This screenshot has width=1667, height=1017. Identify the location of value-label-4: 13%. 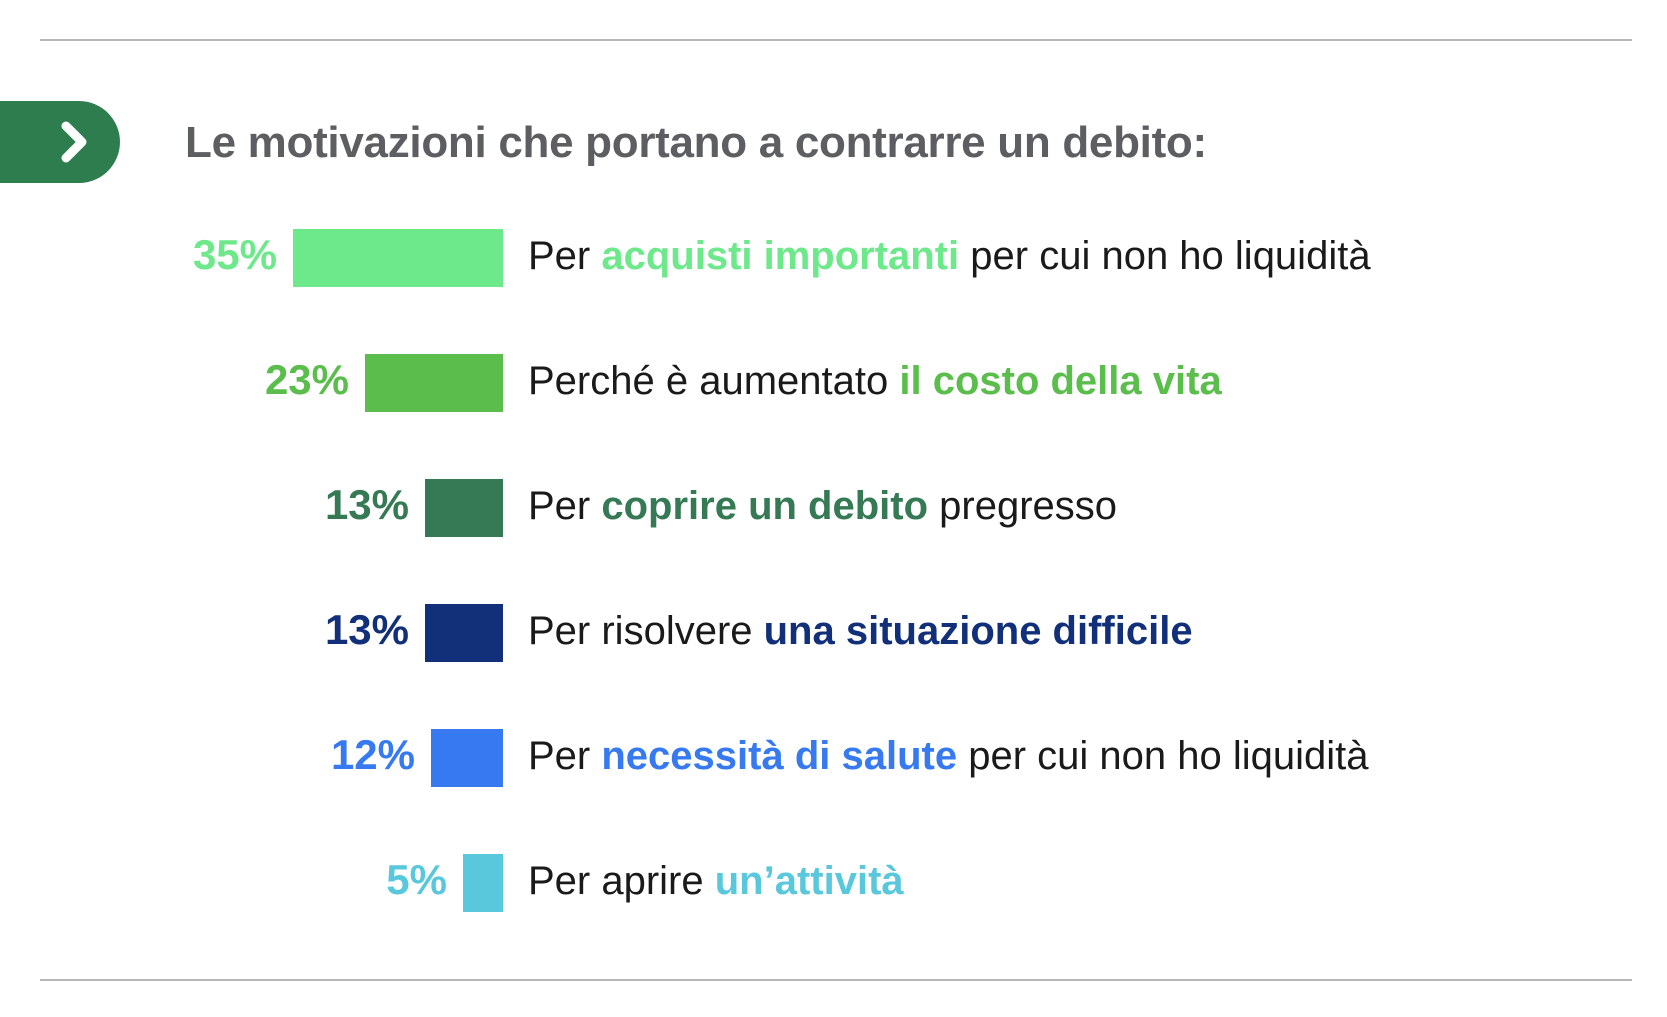
(366, 629).